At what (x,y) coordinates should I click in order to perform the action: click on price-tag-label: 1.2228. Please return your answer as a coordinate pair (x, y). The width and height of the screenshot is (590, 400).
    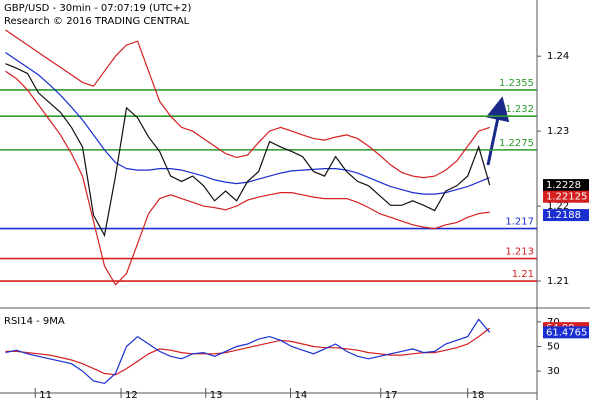
    Looking at the image, I should click on (563, 185).